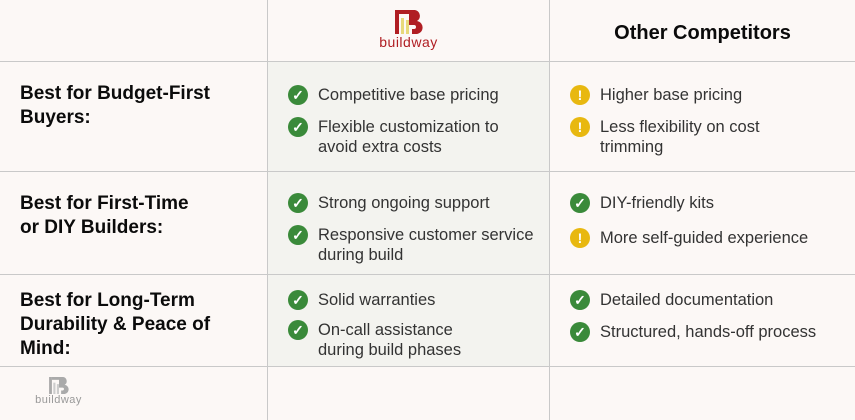  I want to click on item-text: Competitive base pricing, so click(408, 95).